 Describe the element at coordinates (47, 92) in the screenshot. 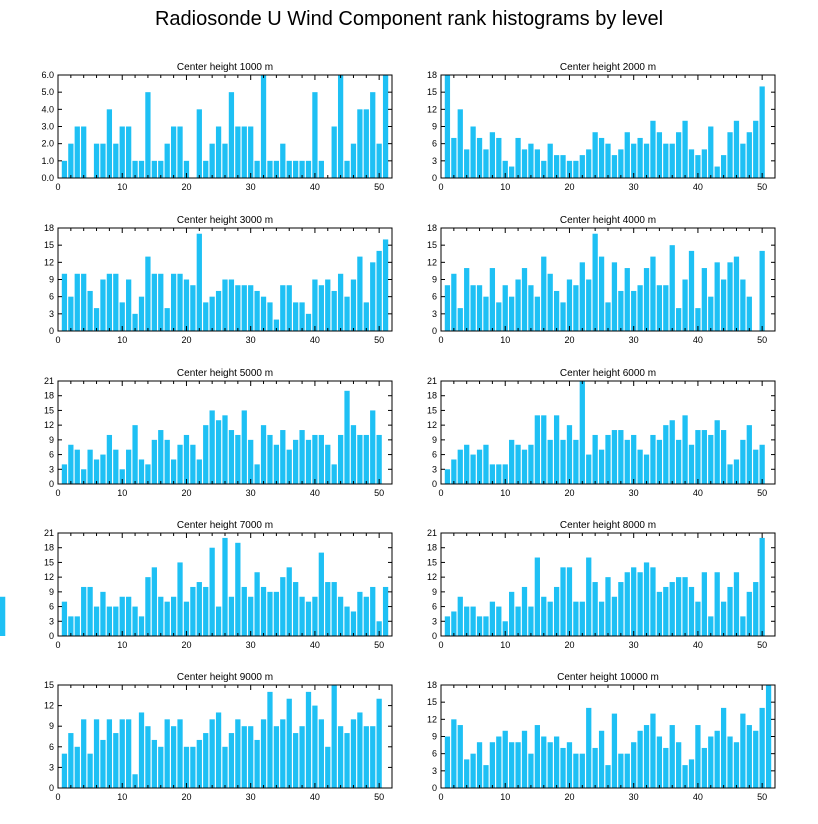

I see `y-tick-label: 5.0` at that location.